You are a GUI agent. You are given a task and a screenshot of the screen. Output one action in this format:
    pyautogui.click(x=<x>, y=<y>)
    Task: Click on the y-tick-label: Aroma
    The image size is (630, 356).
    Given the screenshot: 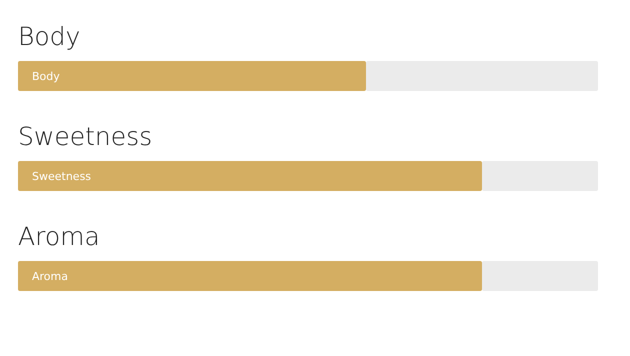 What is the action you would take?
    pyautogui.click(x=59, y=236)
    